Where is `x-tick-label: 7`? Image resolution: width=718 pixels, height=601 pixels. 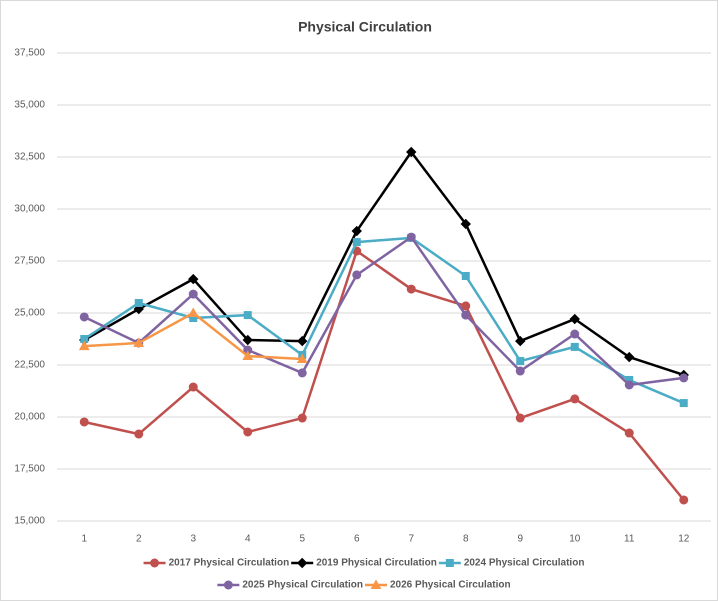 x-tick-label: 7 is located at coordinates (411, 539).